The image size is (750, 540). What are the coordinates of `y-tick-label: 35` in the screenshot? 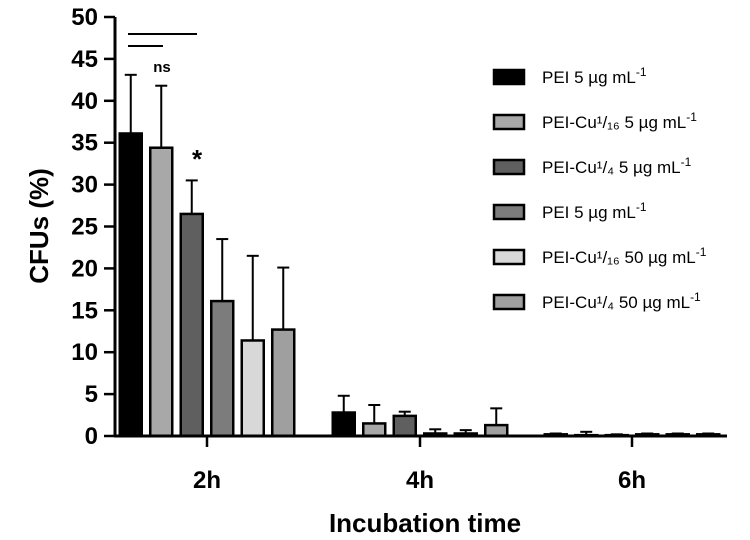 It's located at (84, 143).